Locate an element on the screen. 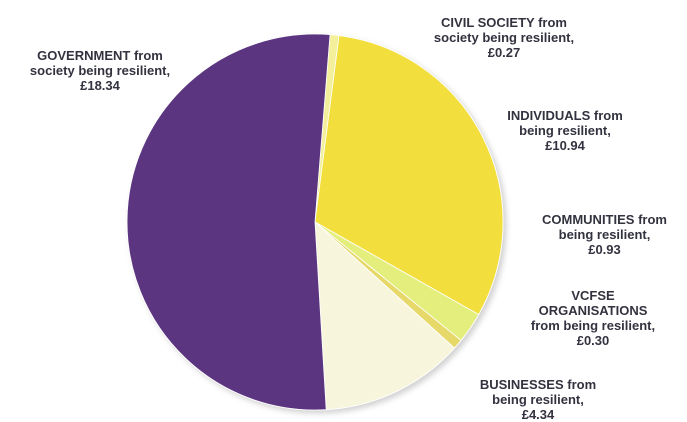 This screenshot has height=422, width=687. label-businesses: BUSINESSES from being resilient, £4.34 is located at coordinates (538, 399).